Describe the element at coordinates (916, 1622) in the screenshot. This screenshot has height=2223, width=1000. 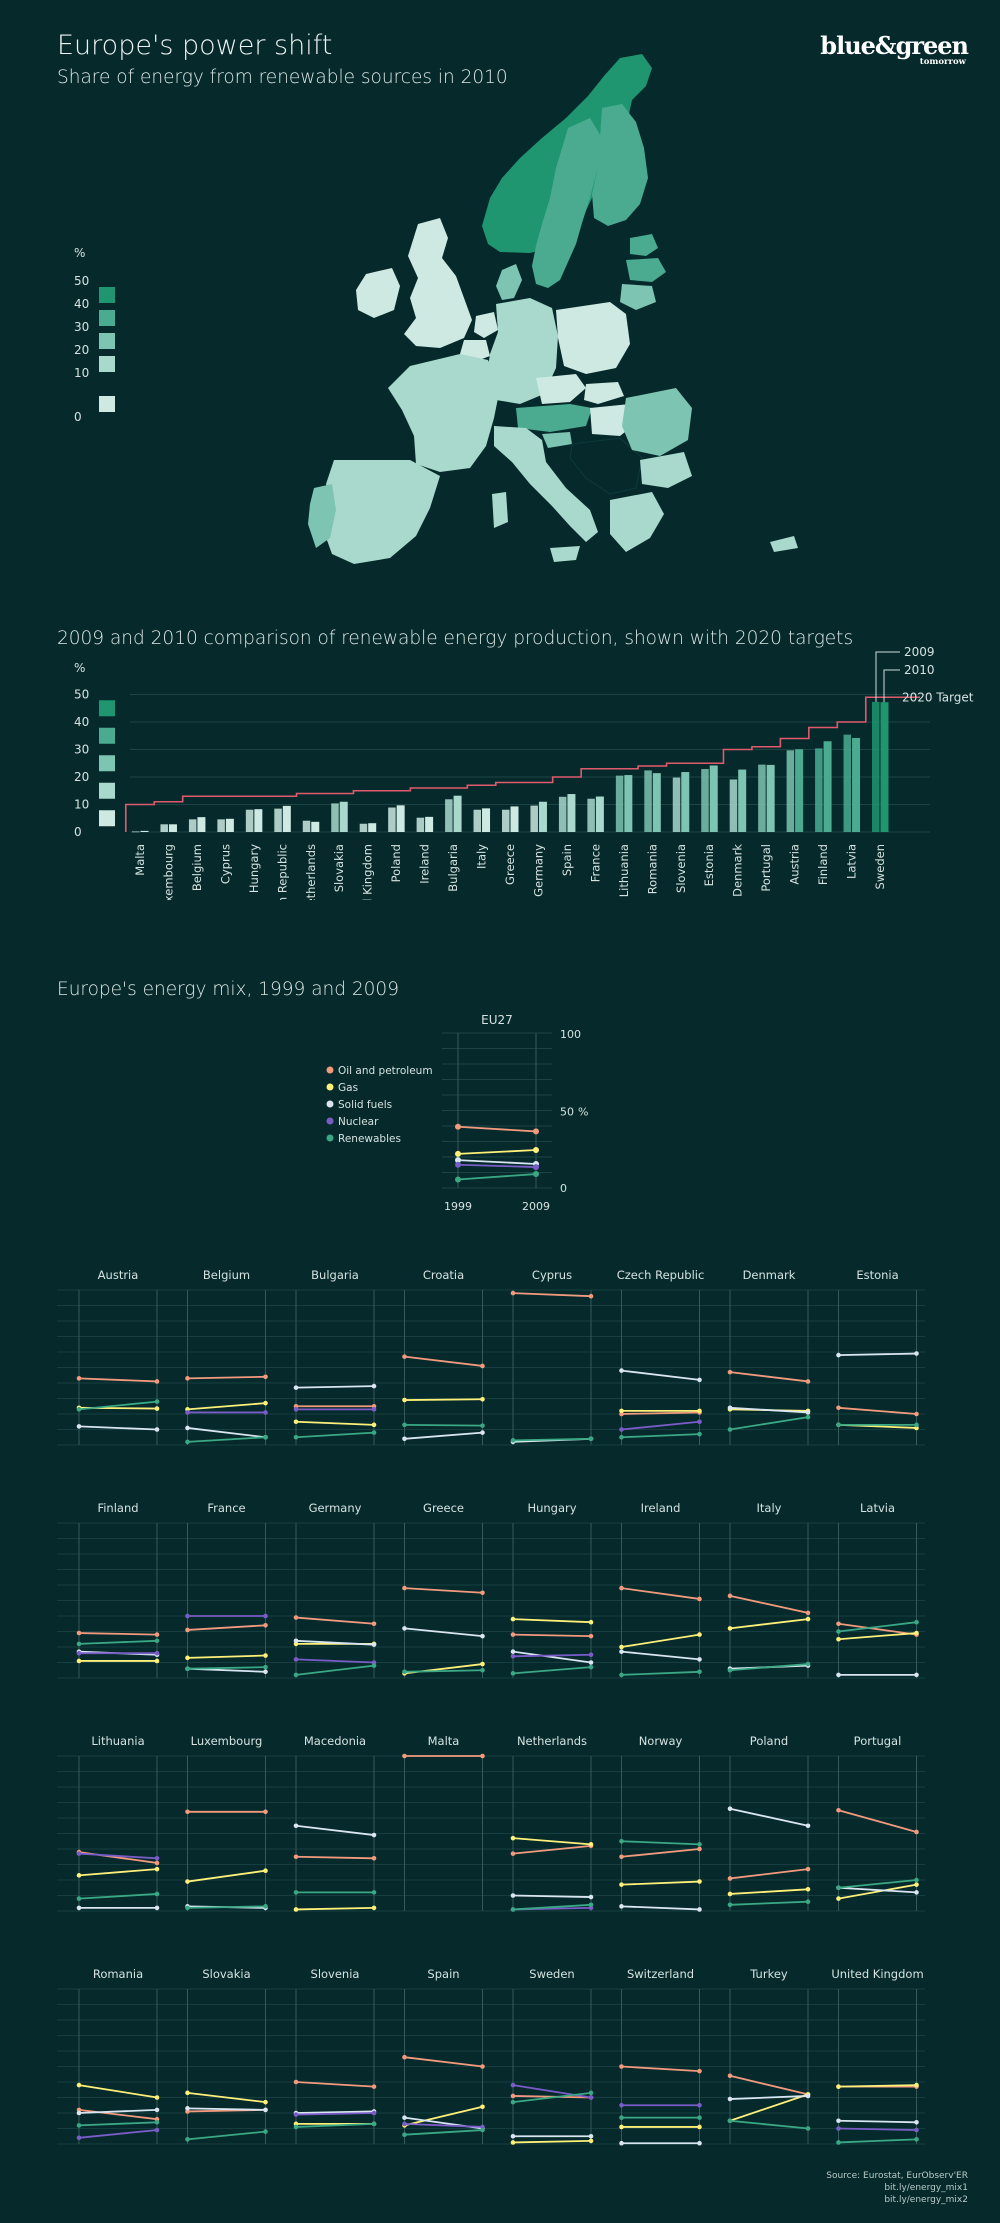
I see `latvia-renewables-point-end` at that location.